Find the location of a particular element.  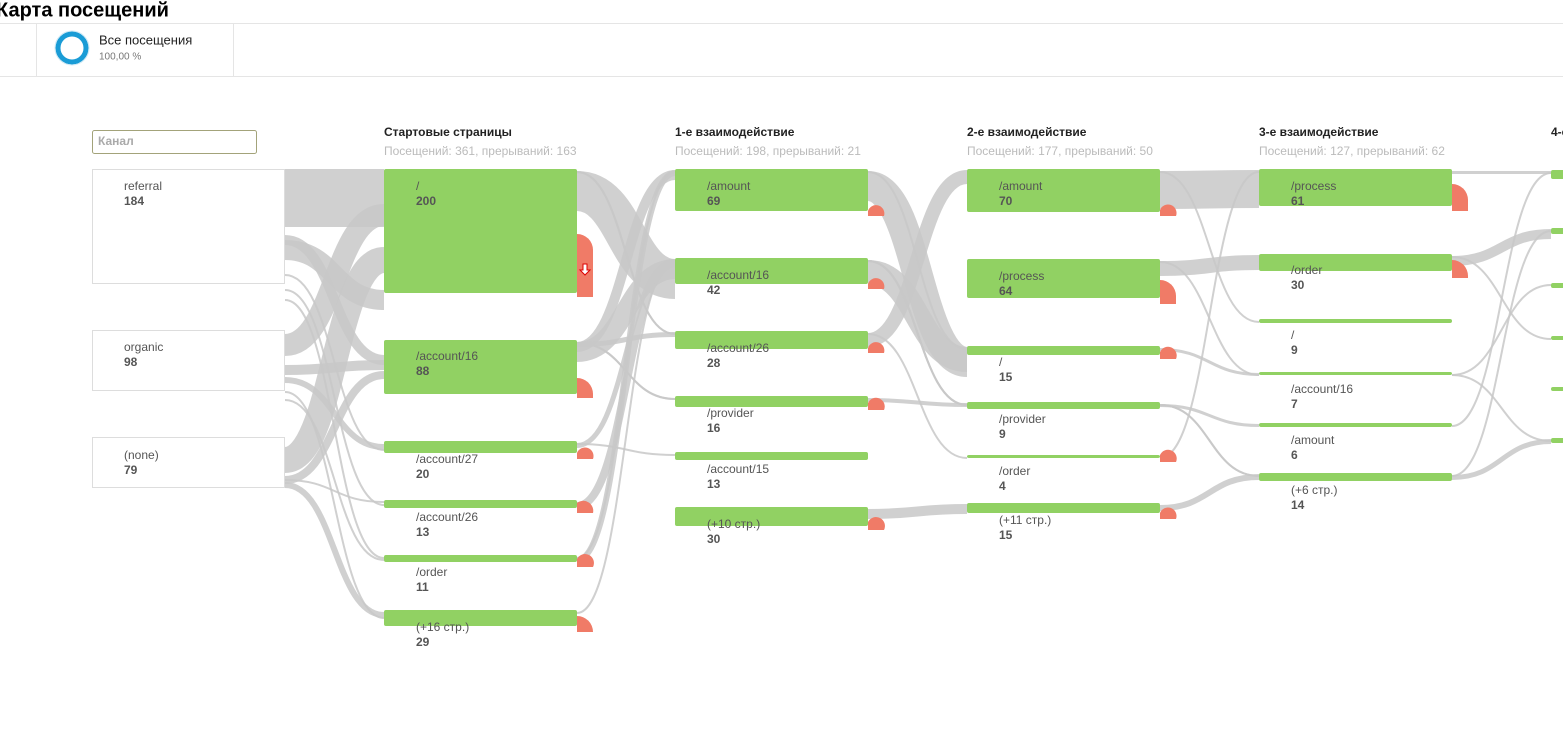

node-label: organic is located at coordinates (143, 347).